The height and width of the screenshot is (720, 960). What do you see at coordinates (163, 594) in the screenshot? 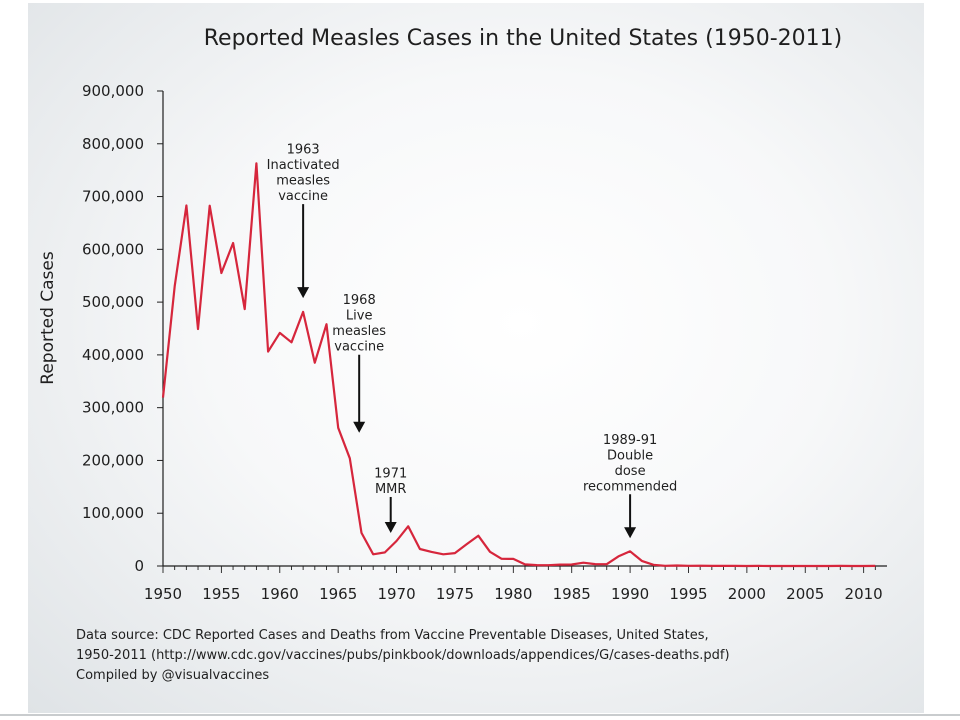
I see `x-tick-label: 1950` at bounding box center [163, 594].